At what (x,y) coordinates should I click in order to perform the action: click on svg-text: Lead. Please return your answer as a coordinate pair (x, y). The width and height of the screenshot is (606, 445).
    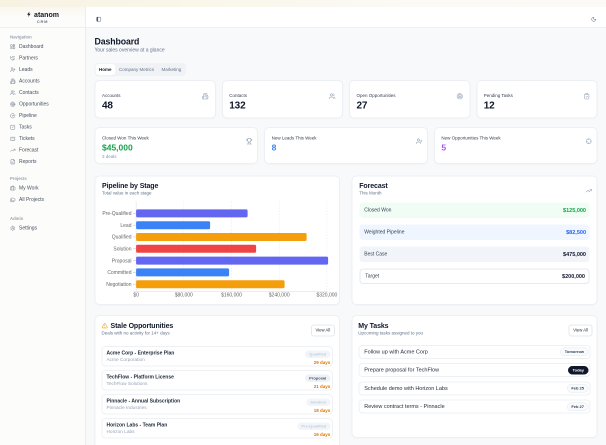
    Looking at the image, I should click on (125, 226).